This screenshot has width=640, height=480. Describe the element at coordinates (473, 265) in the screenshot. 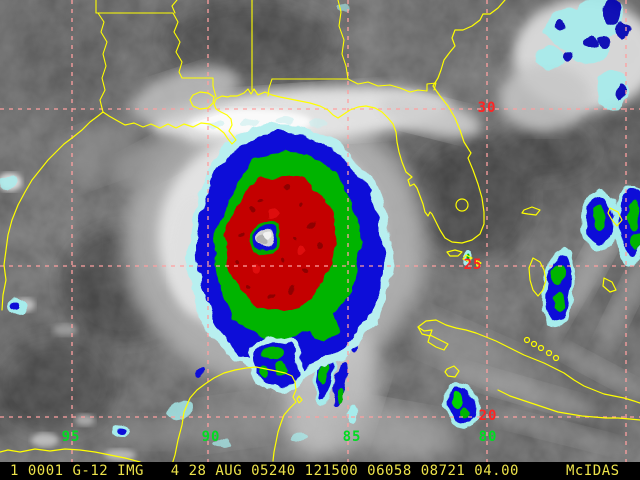

I see `latitude-label-25: 25` at that location.